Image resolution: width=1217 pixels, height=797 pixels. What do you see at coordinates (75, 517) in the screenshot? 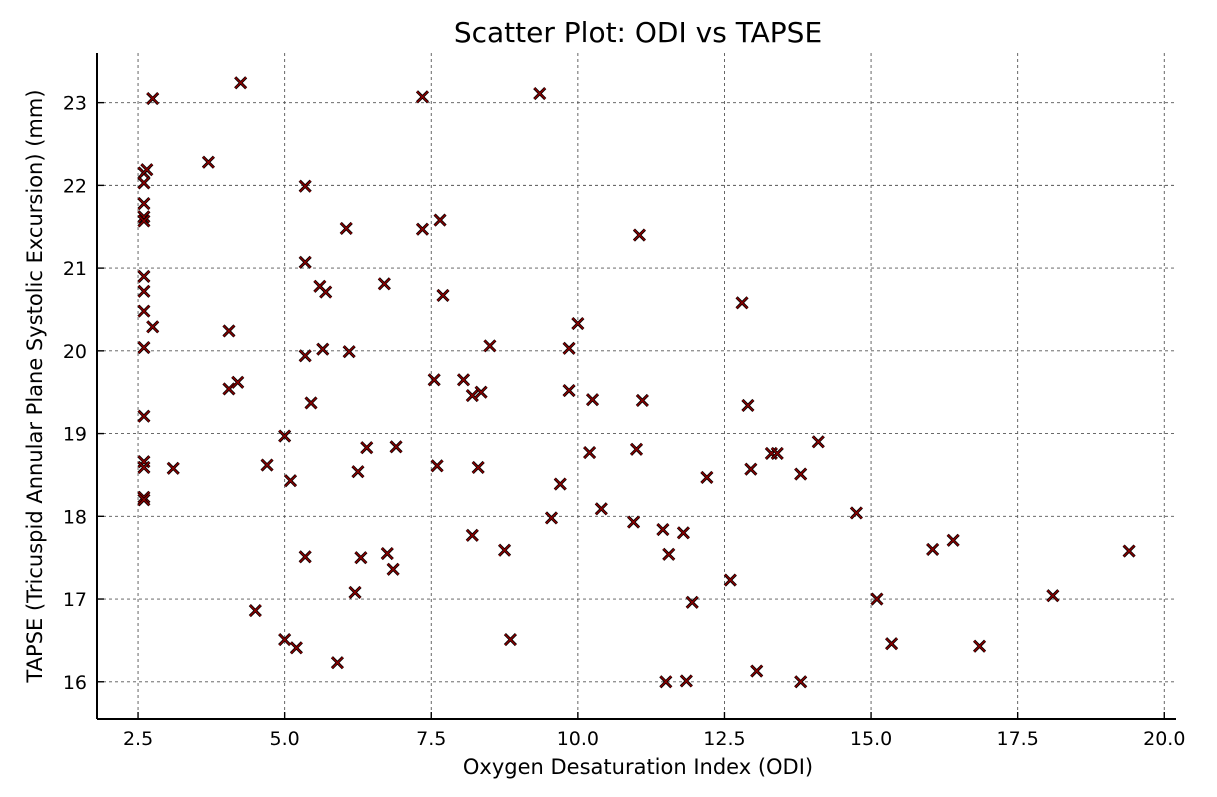
I see `y-tick-label: 18` at bounding box center [75, 517].